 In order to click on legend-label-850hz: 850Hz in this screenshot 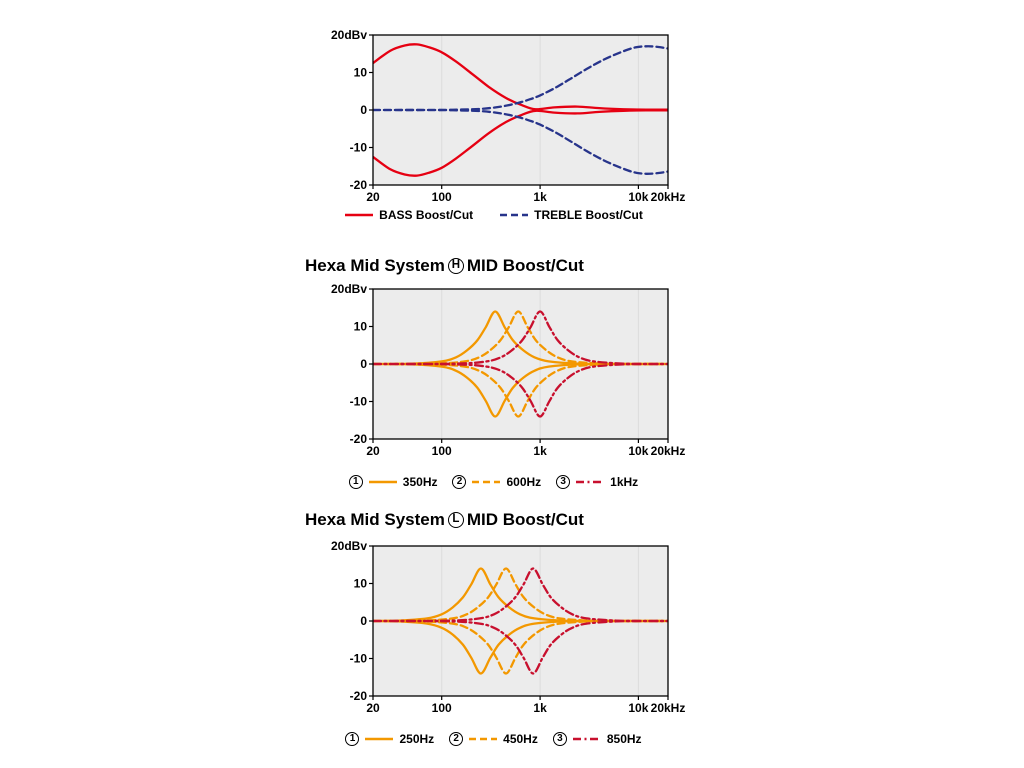, I will do `click(624, 739)`.